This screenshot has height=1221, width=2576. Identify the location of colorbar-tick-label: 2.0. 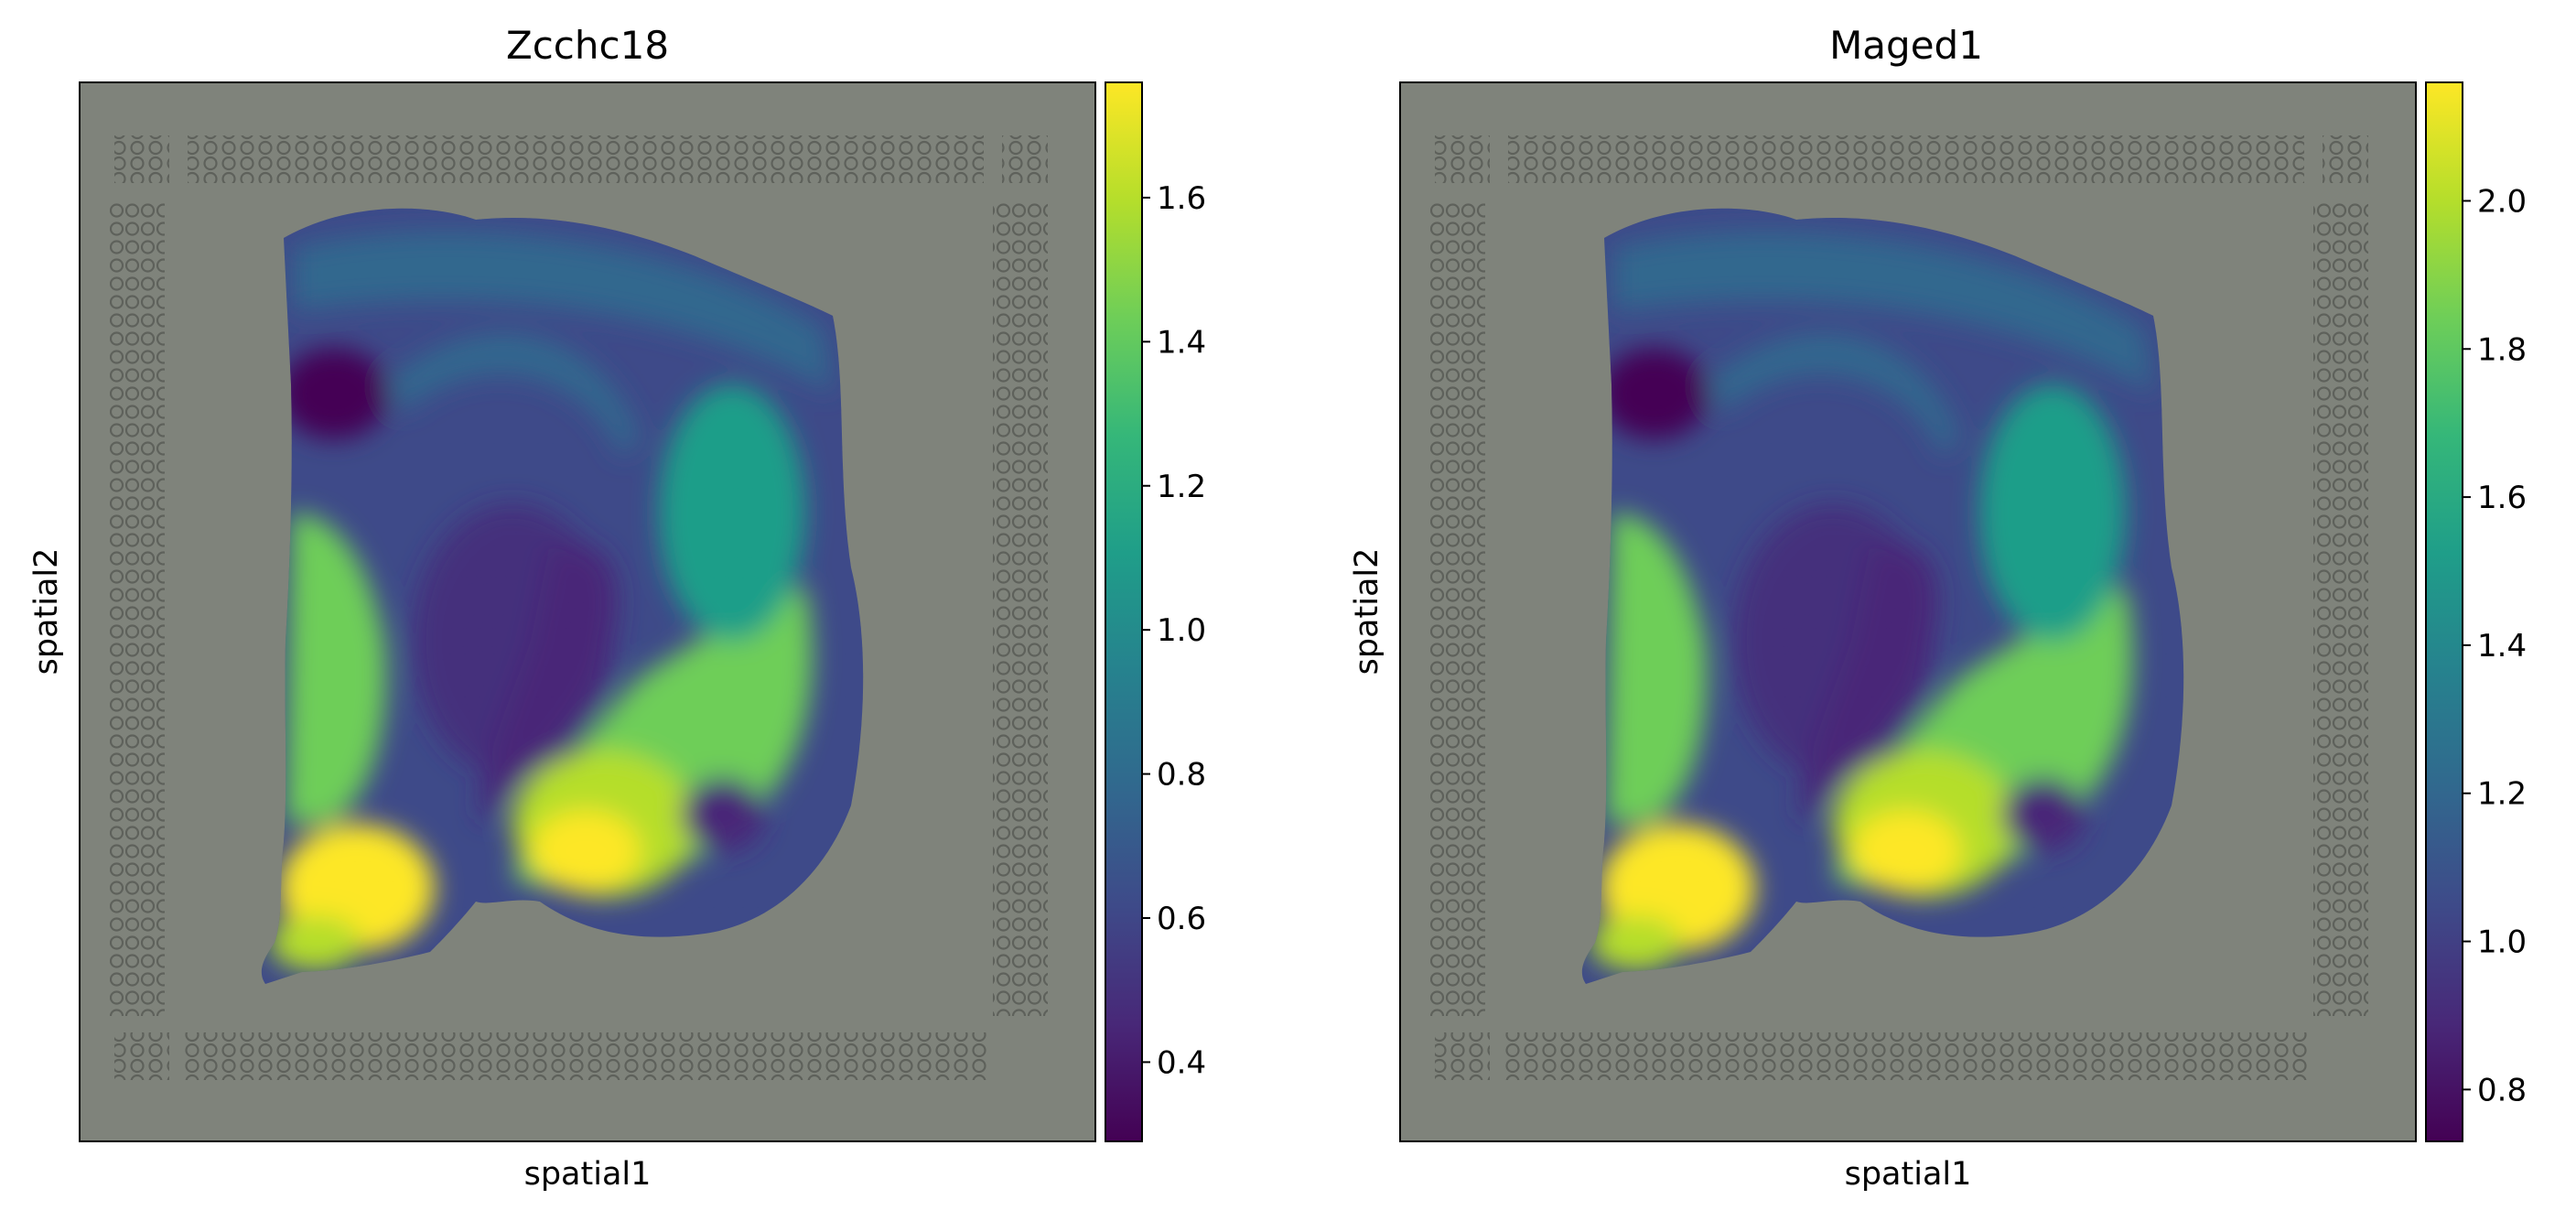
(2502, 202).